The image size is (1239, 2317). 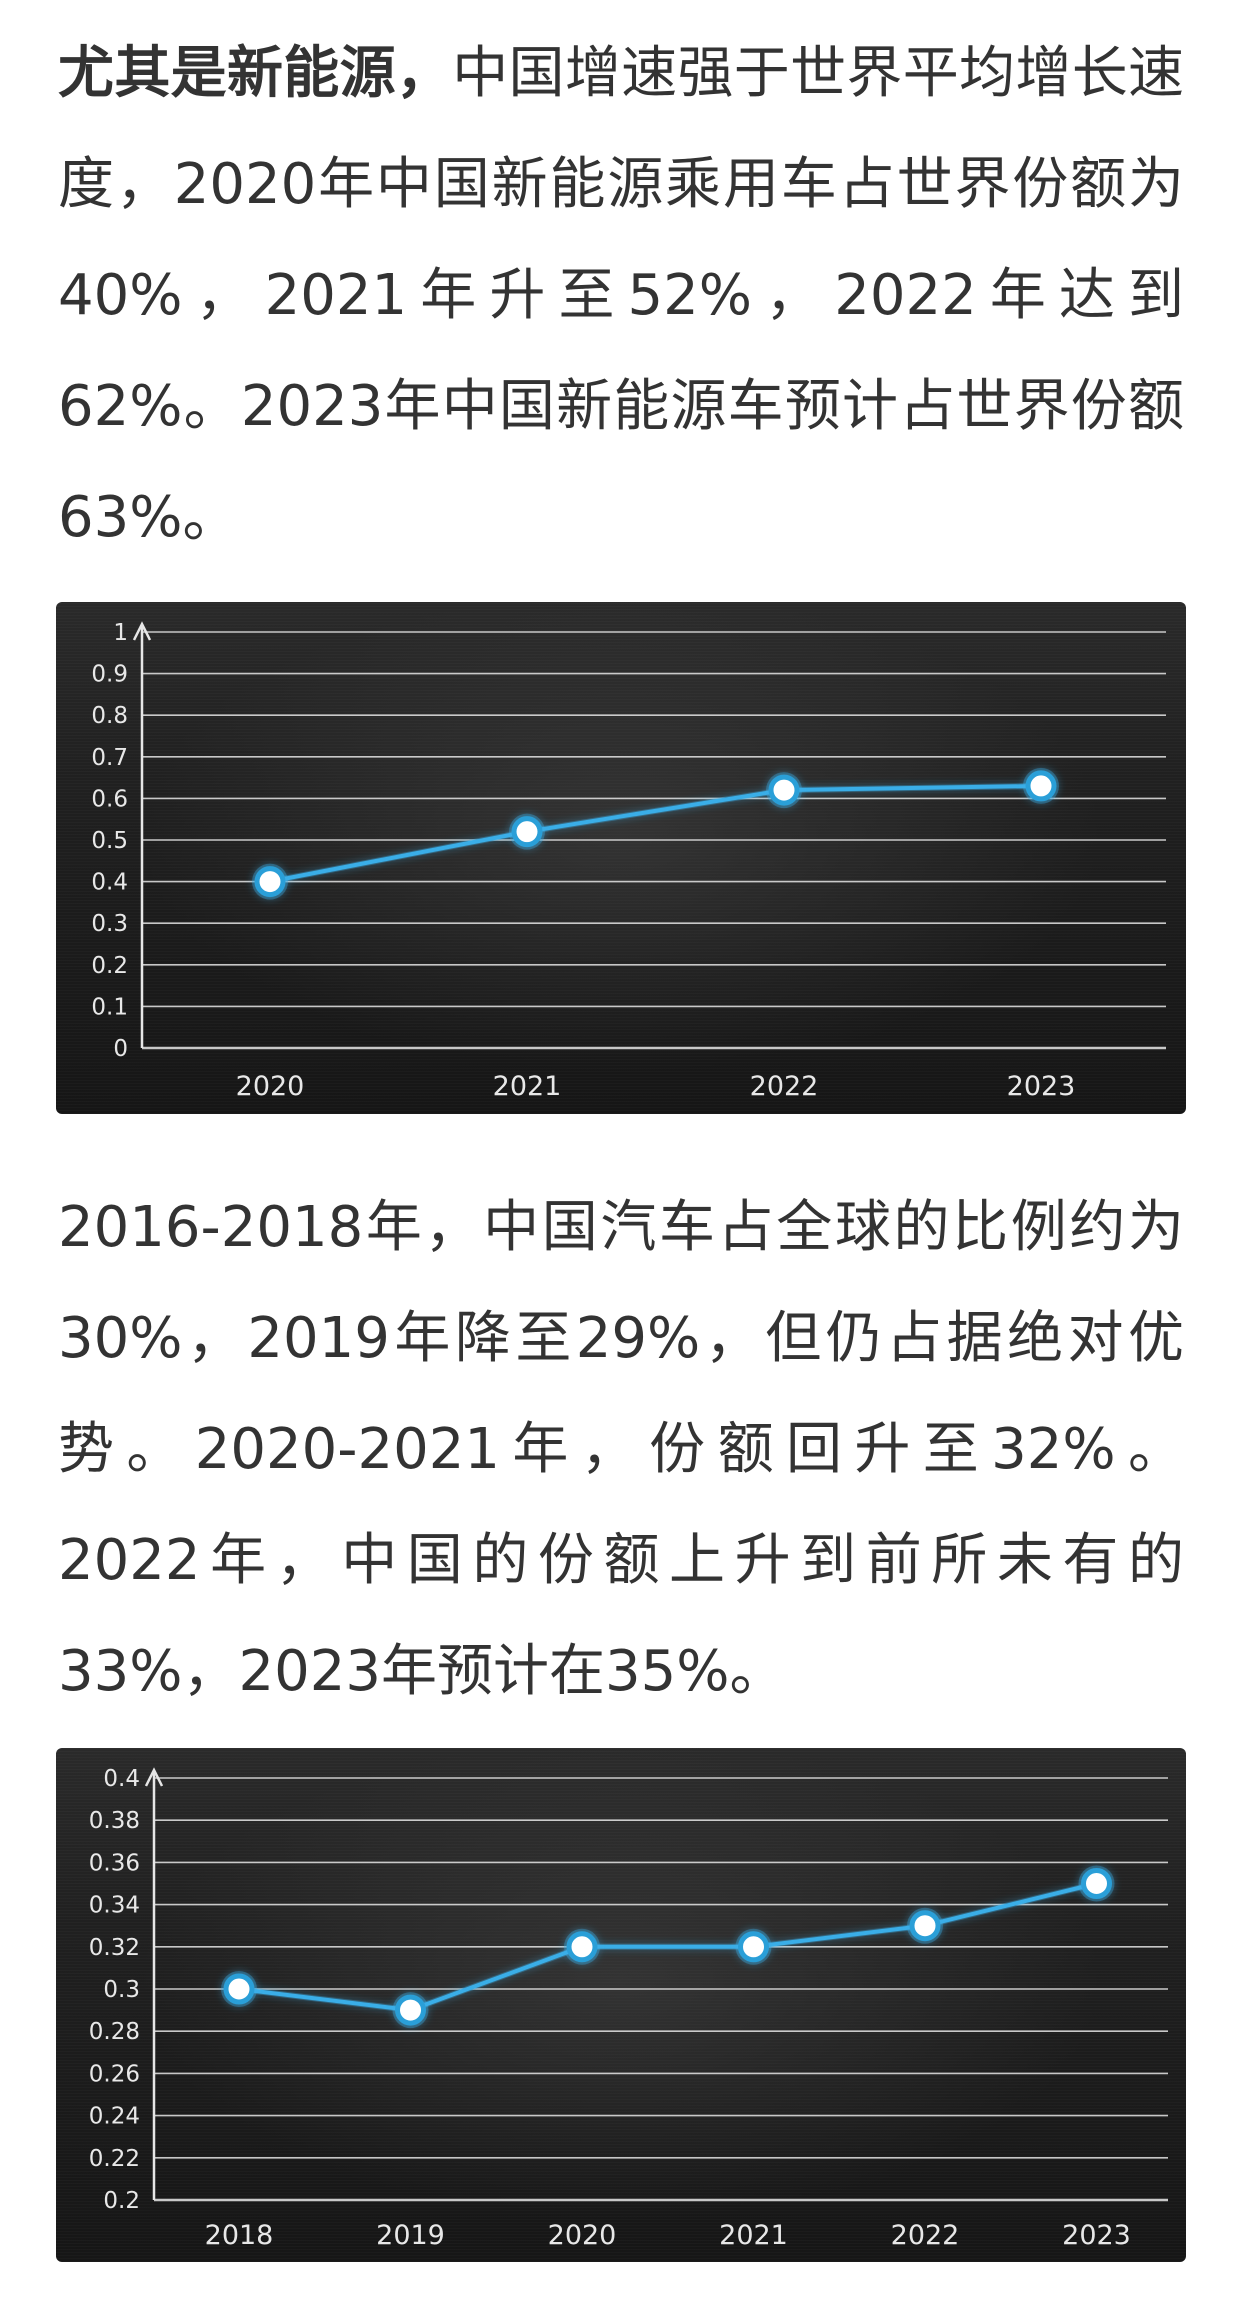 I want to click on y-tick-label: 1, so click(x=120, y=633).